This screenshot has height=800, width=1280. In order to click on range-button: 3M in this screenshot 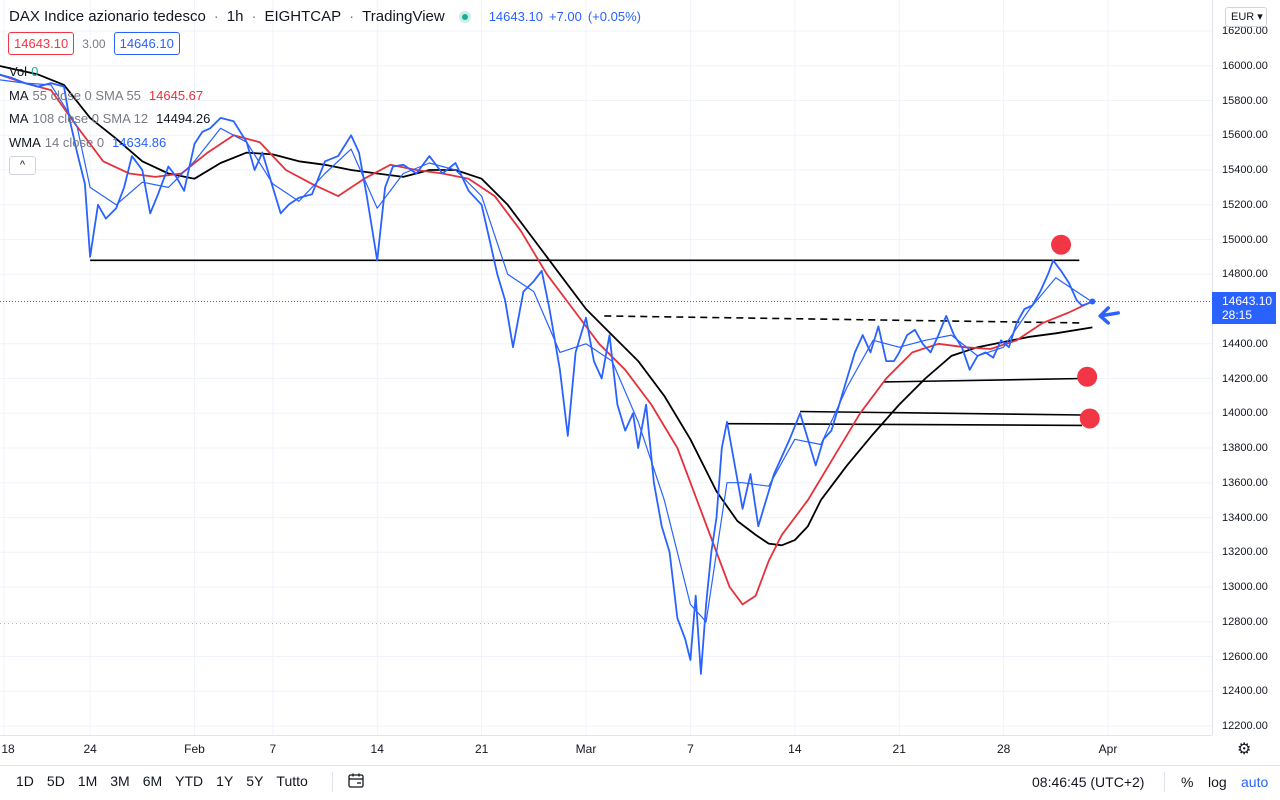, I will do `click(120, 781)`.